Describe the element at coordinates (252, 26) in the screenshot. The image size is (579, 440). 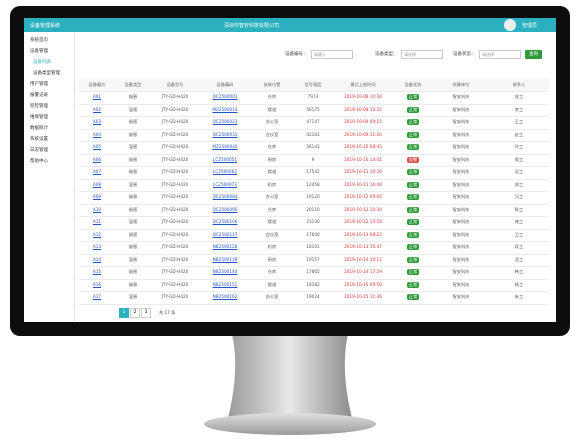
I see `company-name: 深圳市智安科技有限公司` at that location.